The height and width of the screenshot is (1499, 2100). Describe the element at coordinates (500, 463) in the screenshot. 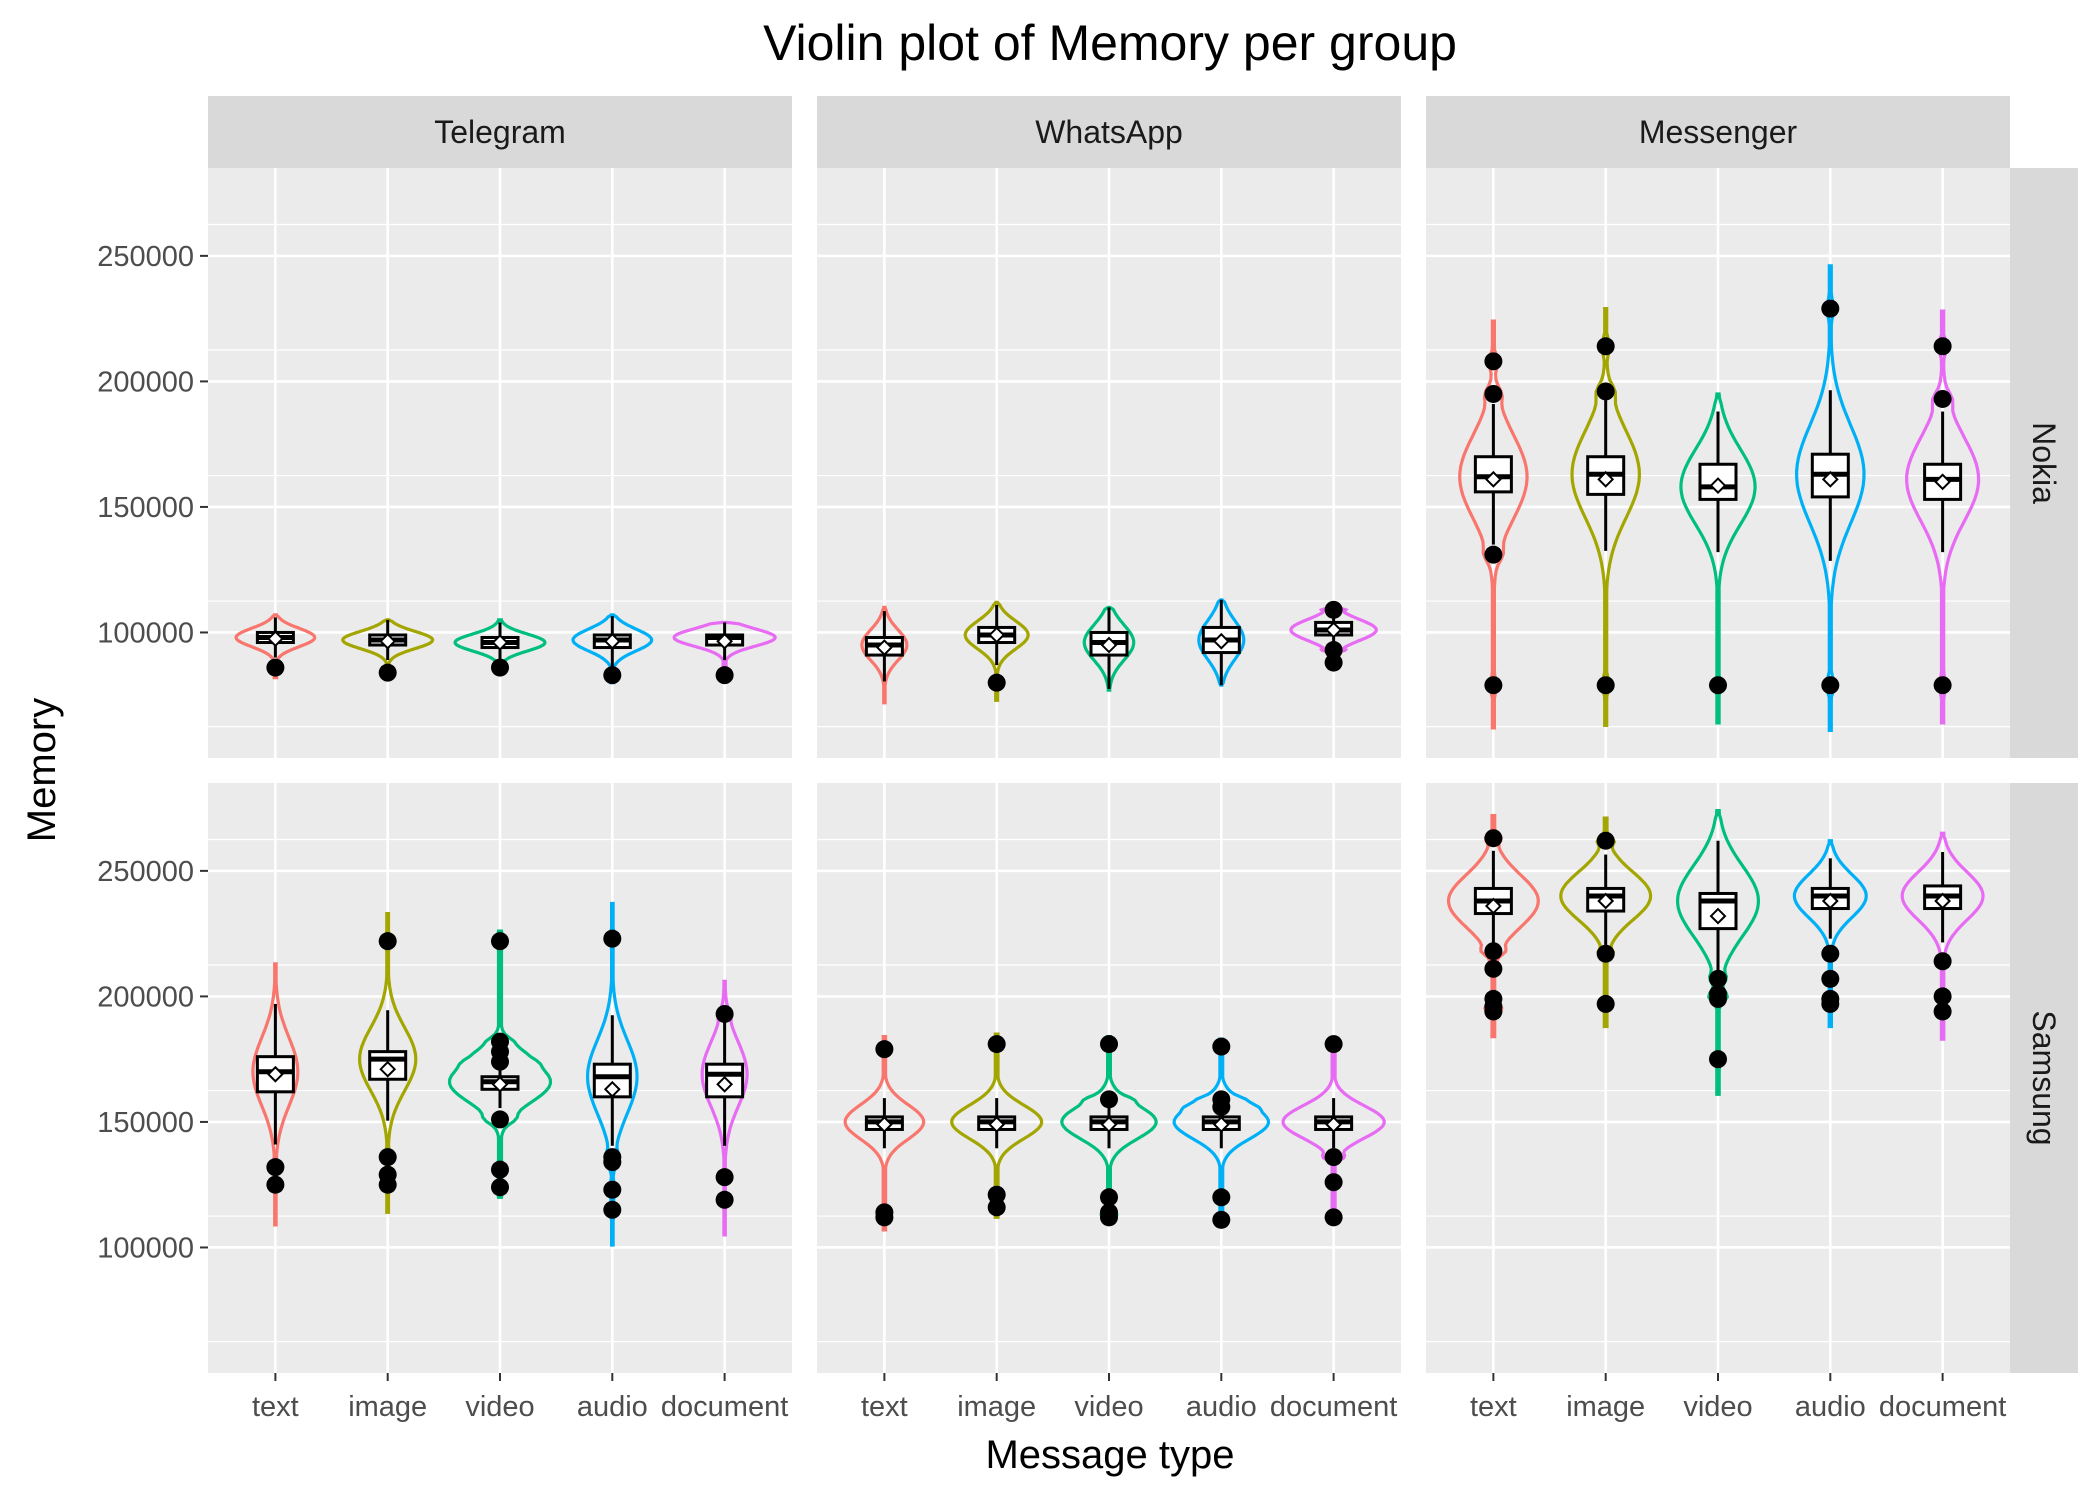

I see `panel-nokia-telegram` at that location.